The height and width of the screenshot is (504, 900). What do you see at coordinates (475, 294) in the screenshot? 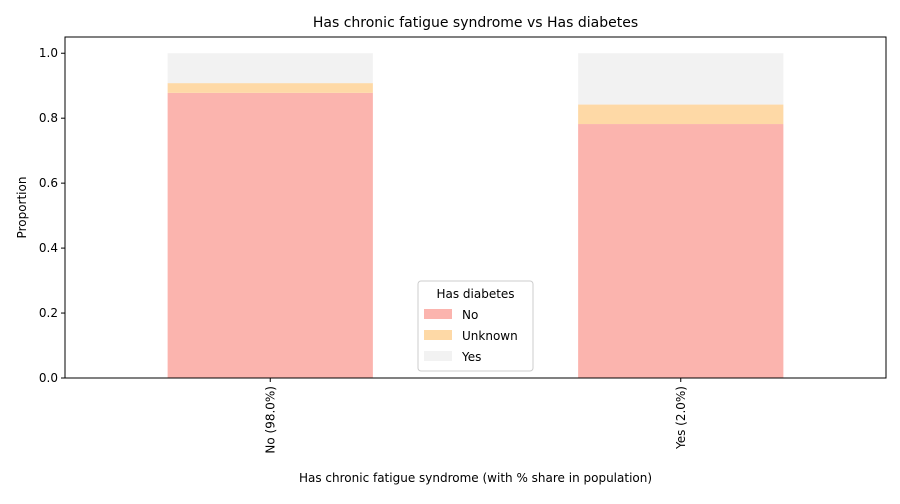
I see `legend-title: Has diabetes` at bounding box center [475, 294].